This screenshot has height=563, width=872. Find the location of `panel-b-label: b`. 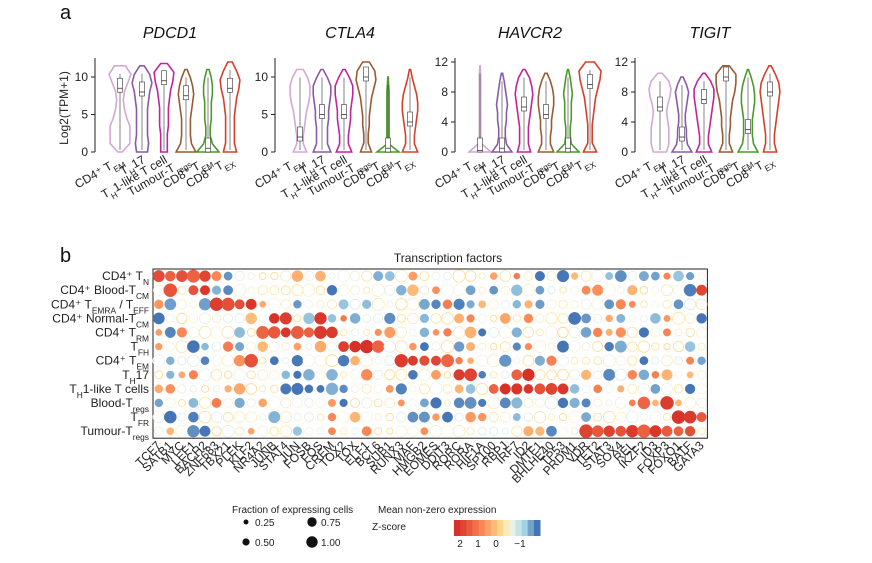

panel-b-label: b is located at coordinates (65, 256).